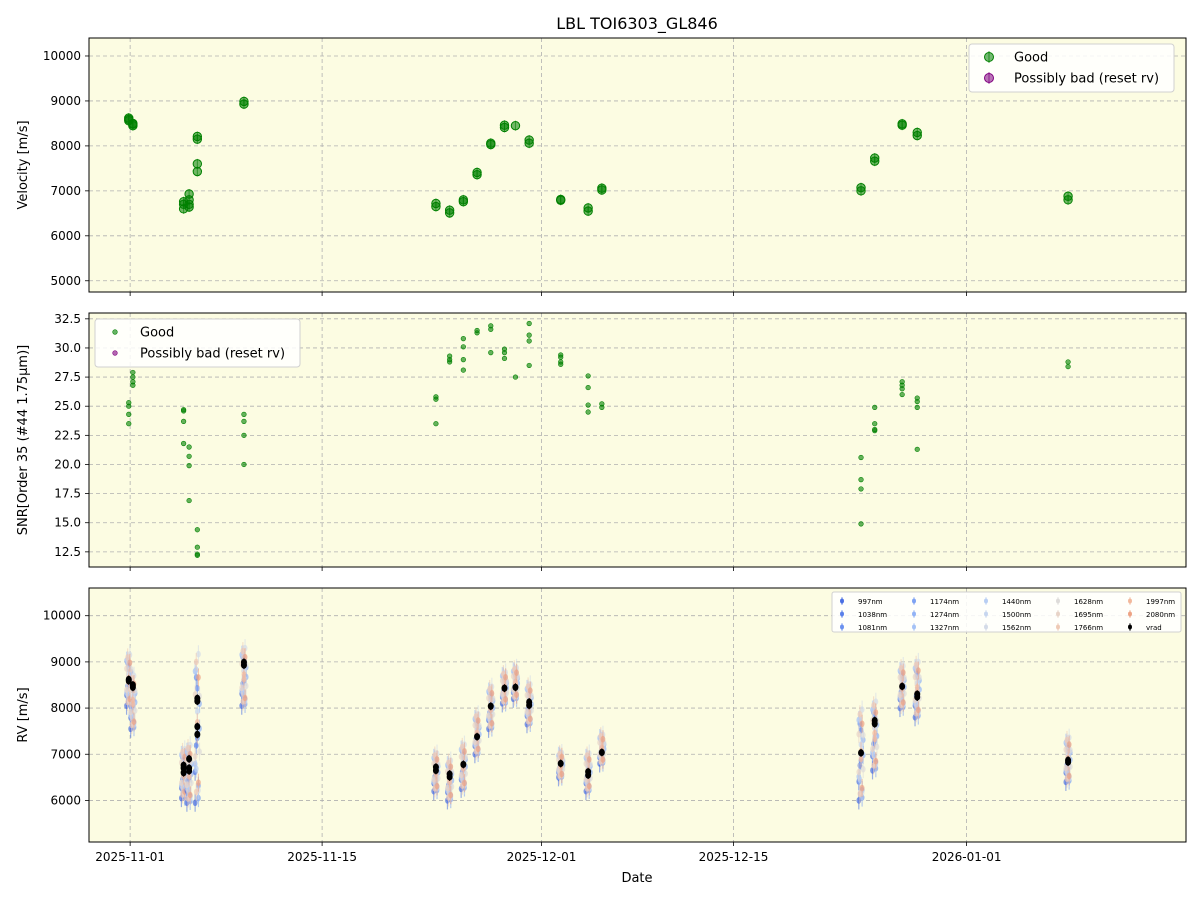 Image resolution: width=1200 pixels, height=900 pixels. What do you see at coordinates (542, 857) in the screenshot?
I see `x-tick-label: 2025-12-01` at bounding box center [542, 857].